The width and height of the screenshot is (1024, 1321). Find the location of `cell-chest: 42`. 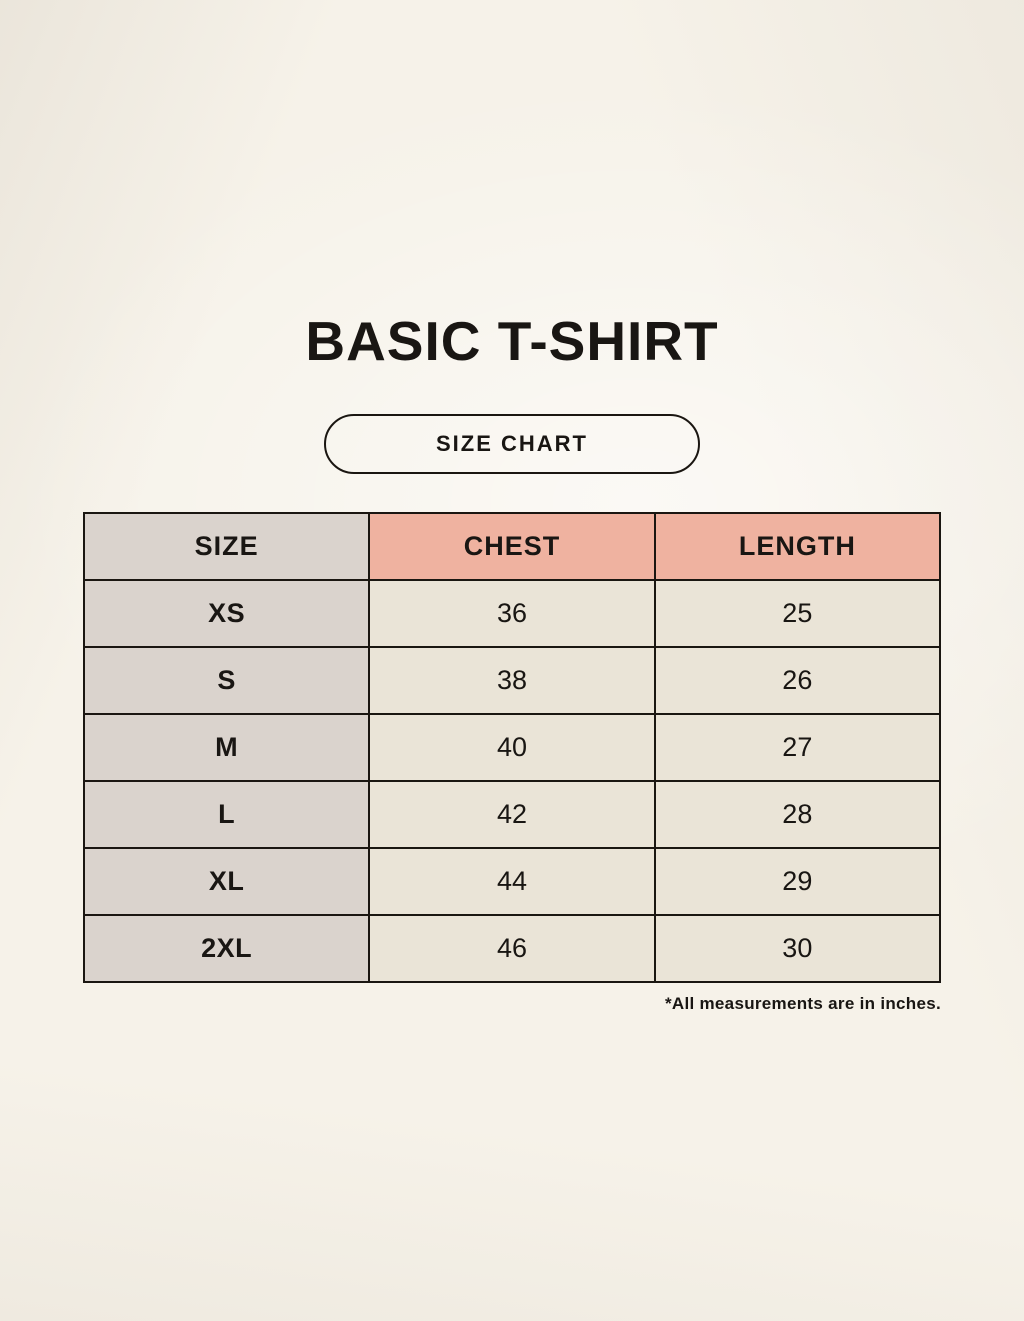

cell-chest: 42 is located at coordinates (512, 814).